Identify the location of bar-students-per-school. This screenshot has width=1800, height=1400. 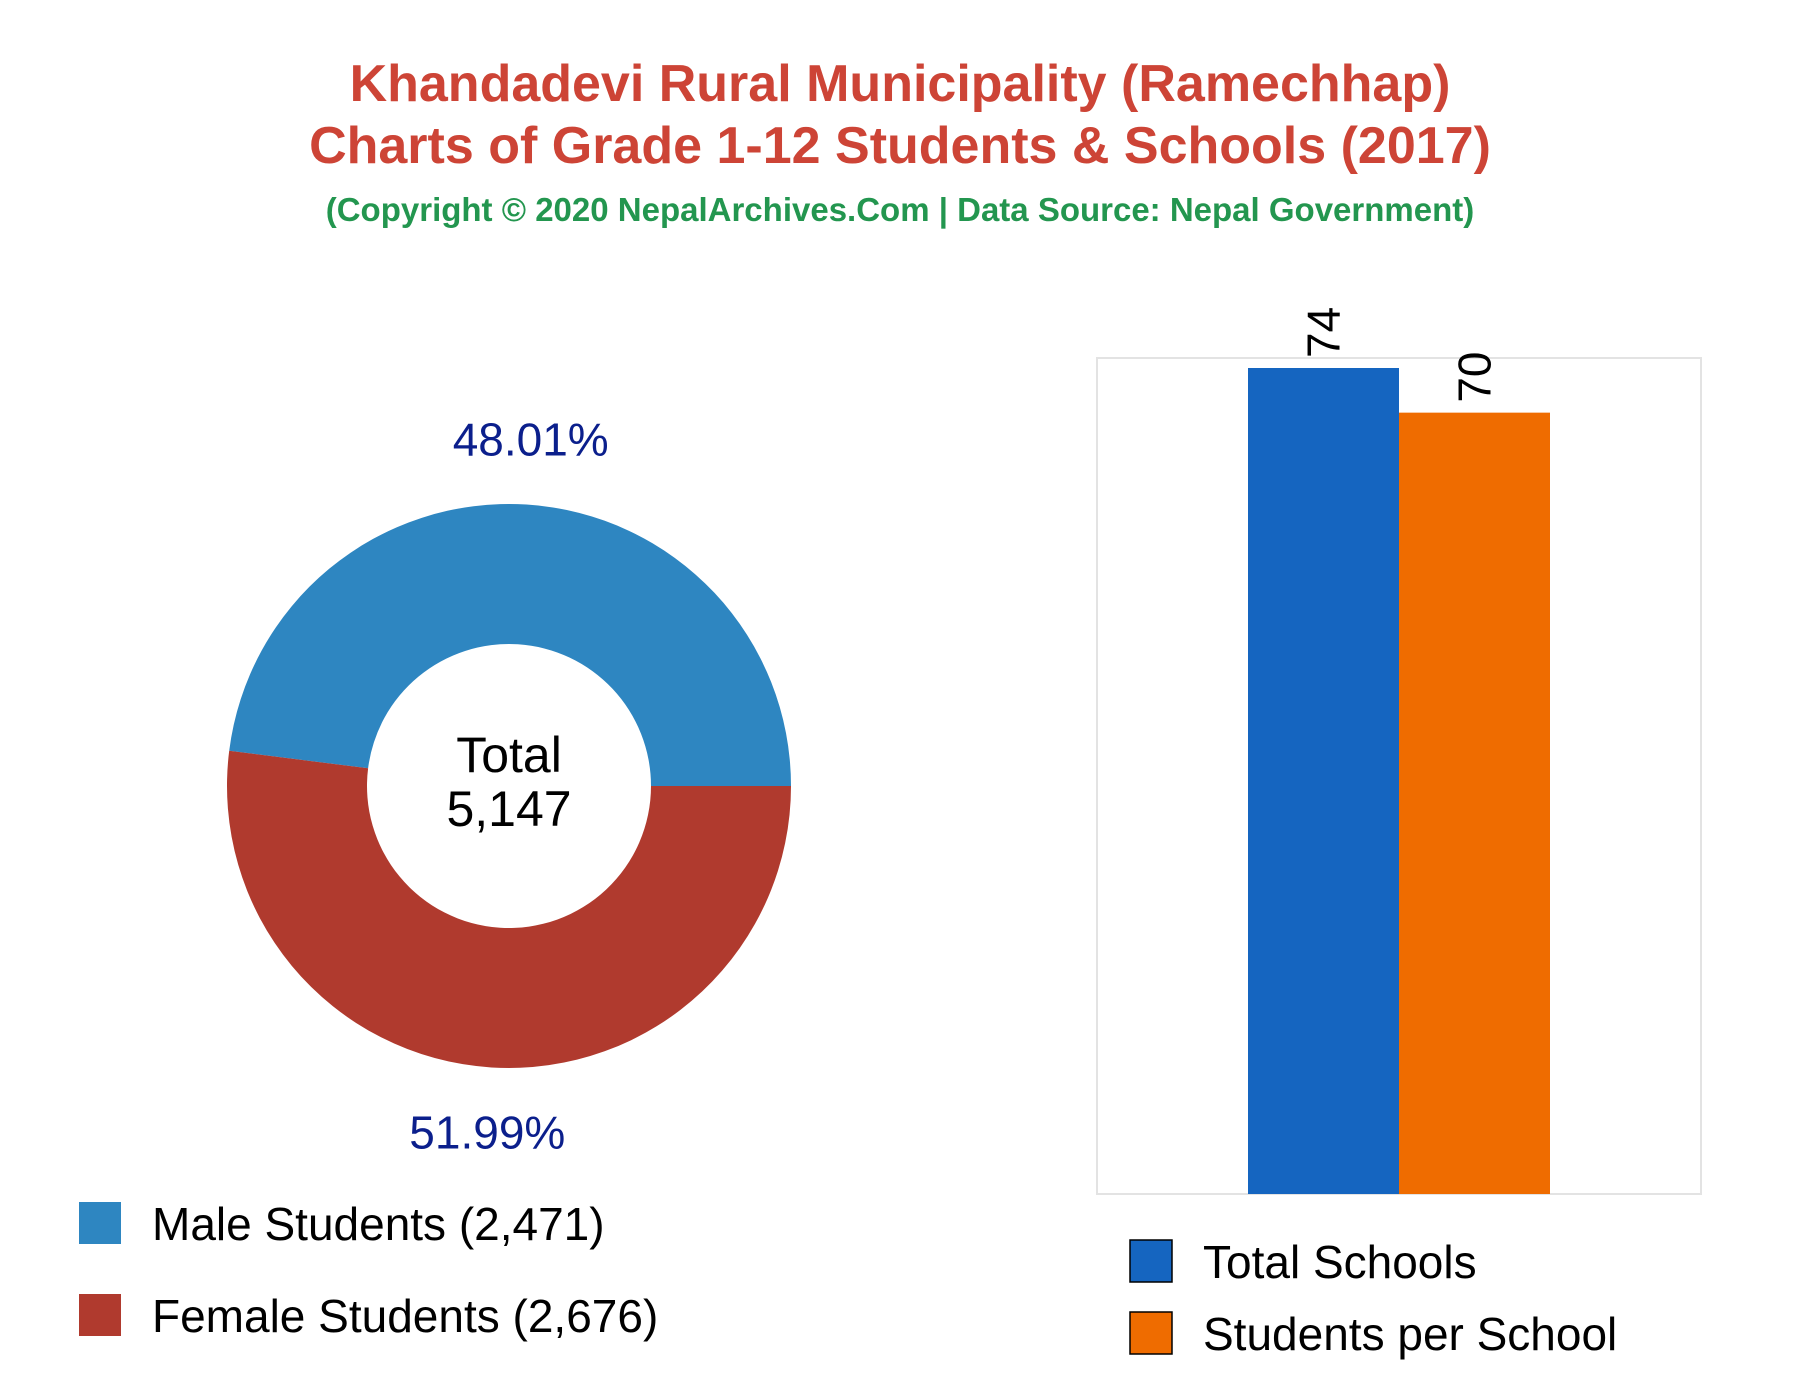
(1474, 803).